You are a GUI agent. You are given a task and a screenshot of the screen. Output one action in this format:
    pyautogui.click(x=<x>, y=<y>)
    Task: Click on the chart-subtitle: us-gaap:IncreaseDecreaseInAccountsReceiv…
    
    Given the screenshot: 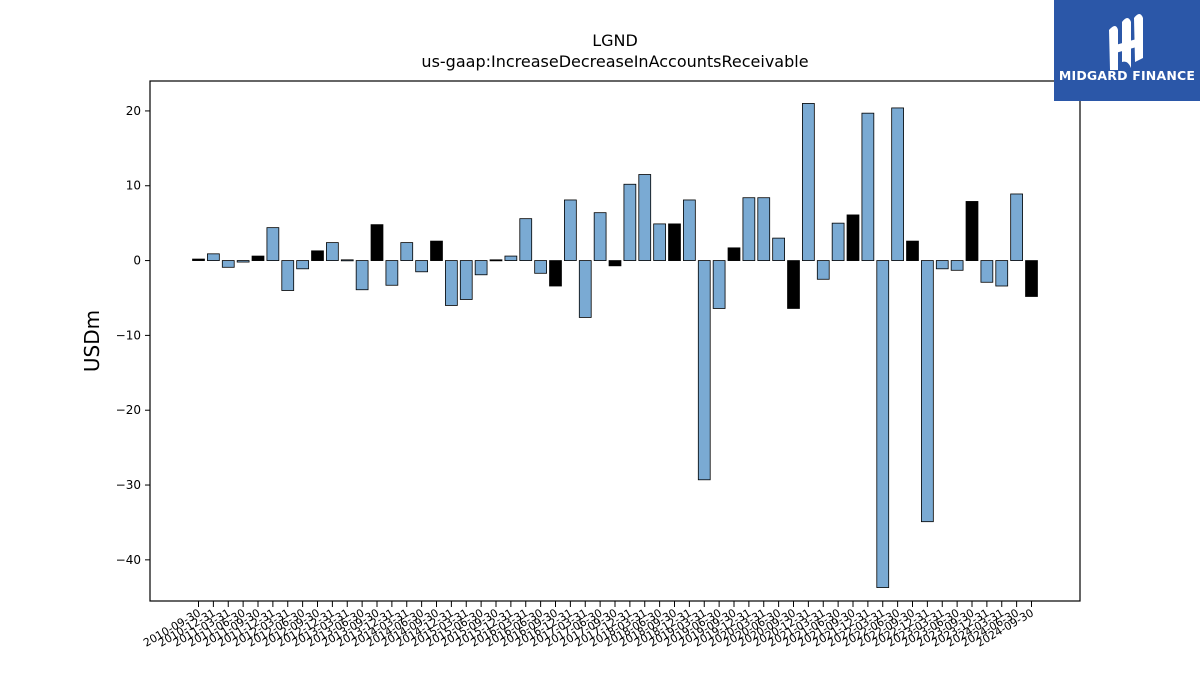 What is the action you would take?
    pyautogui.click(x=615, y=61)
    